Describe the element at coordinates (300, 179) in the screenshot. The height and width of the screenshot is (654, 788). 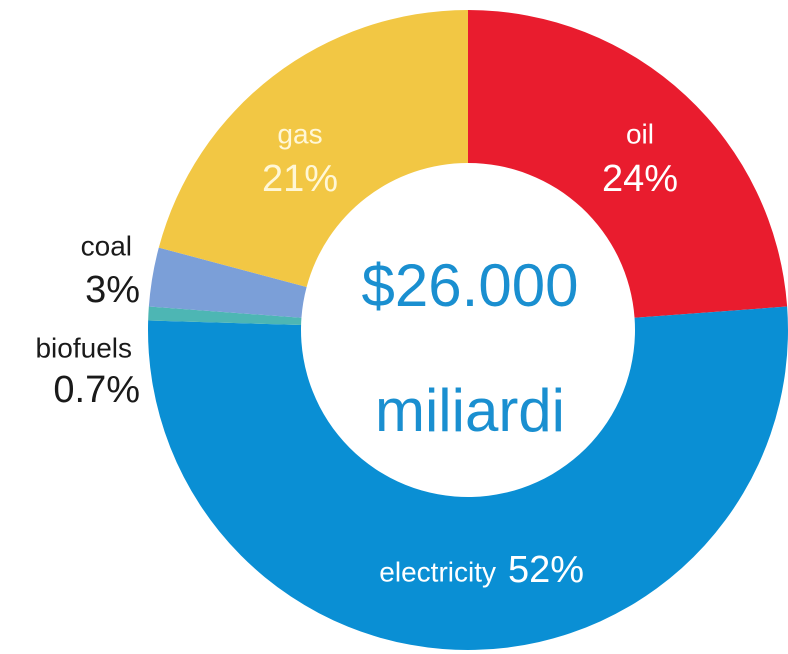
I see `value-label: 21%` at that location.